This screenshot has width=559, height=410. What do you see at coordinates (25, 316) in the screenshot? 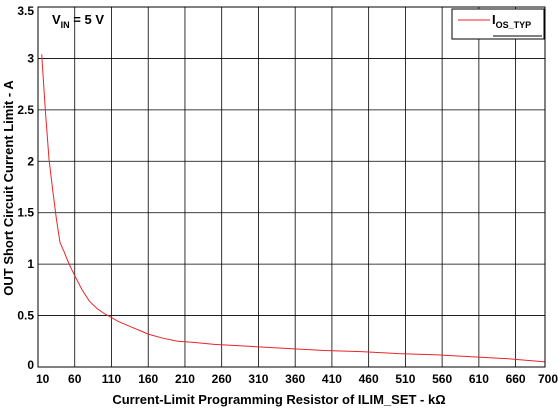
I see `y-tick-label: 0.5` at bounding box center [25, 316].